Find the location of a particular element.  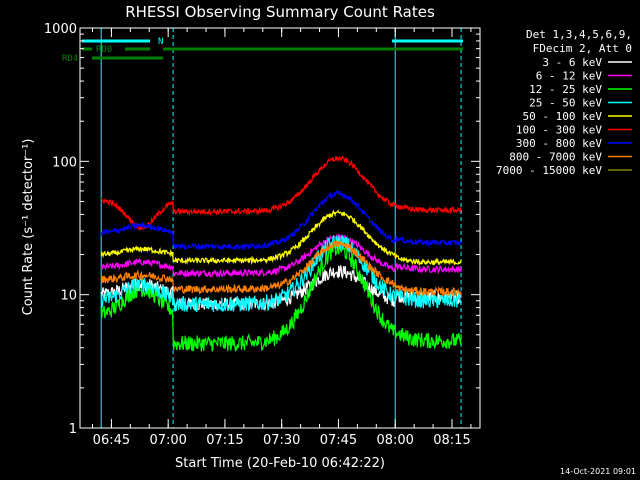

legend-label: 3 - 6 keV is located at coordinates (572, 62).